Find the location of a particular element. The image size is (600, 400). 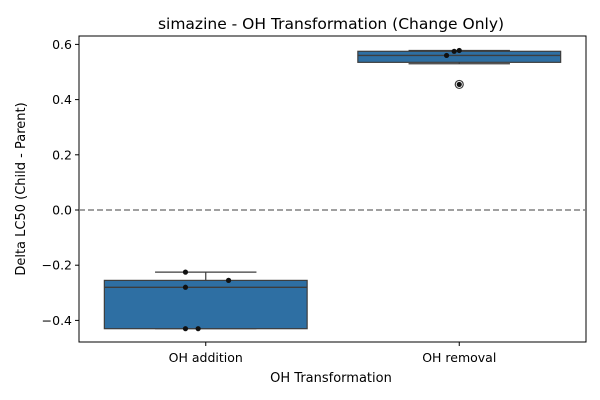

outlier-marker is located at coordinates (459, 84).